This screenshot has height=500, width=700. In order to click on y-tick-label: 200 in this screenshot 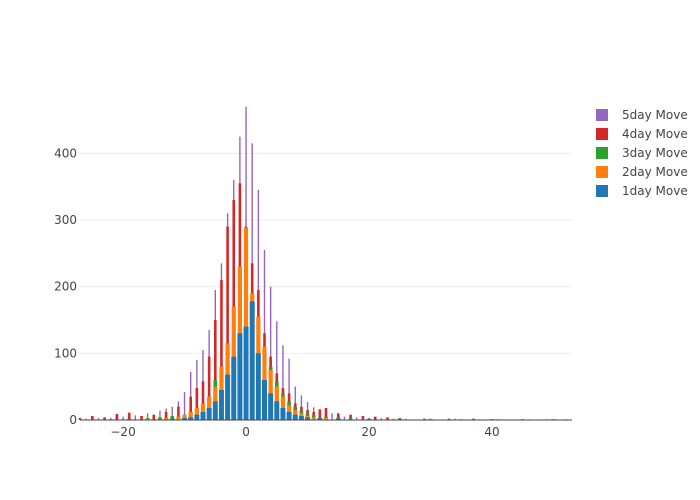, I will do `click(65, 287)`.